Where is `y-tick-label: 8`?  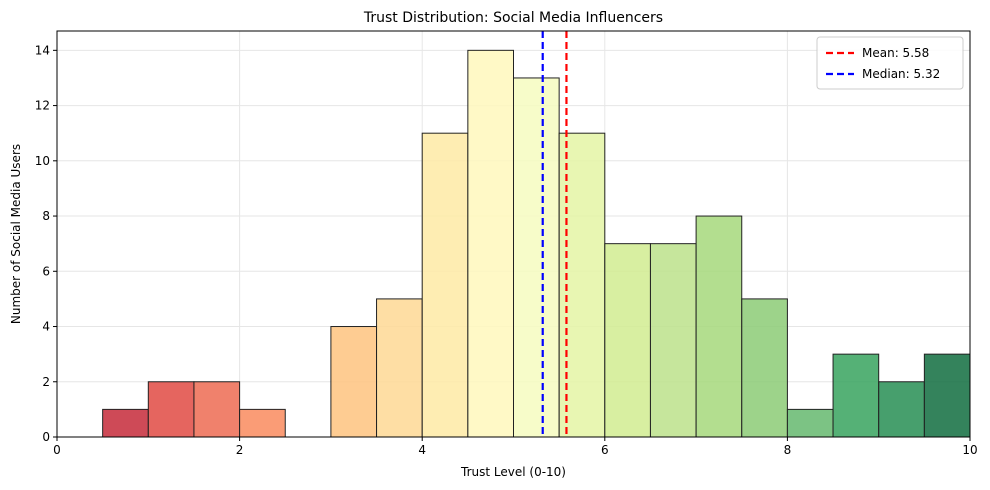
y-tick-label: 8 is located at coordinates (46, 216).